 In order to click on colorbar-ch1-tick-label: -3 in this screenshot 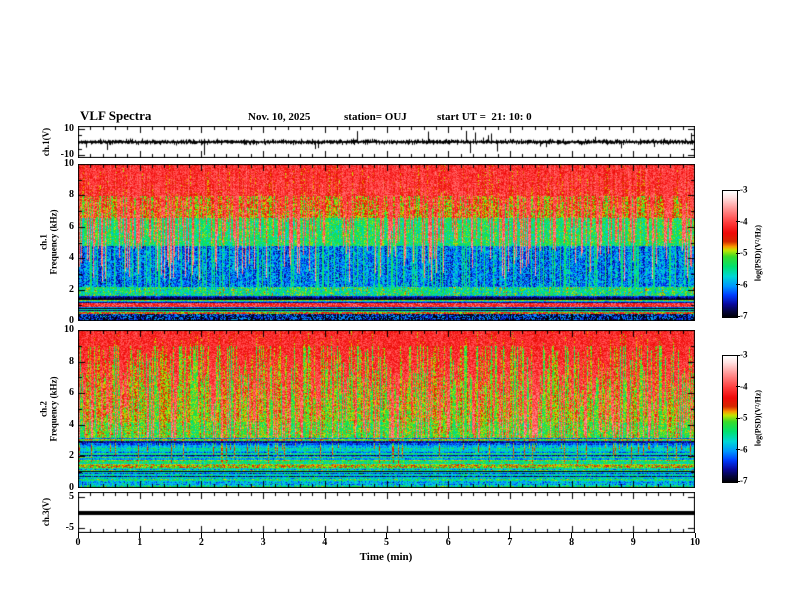, I will do `click(744, 189)`.